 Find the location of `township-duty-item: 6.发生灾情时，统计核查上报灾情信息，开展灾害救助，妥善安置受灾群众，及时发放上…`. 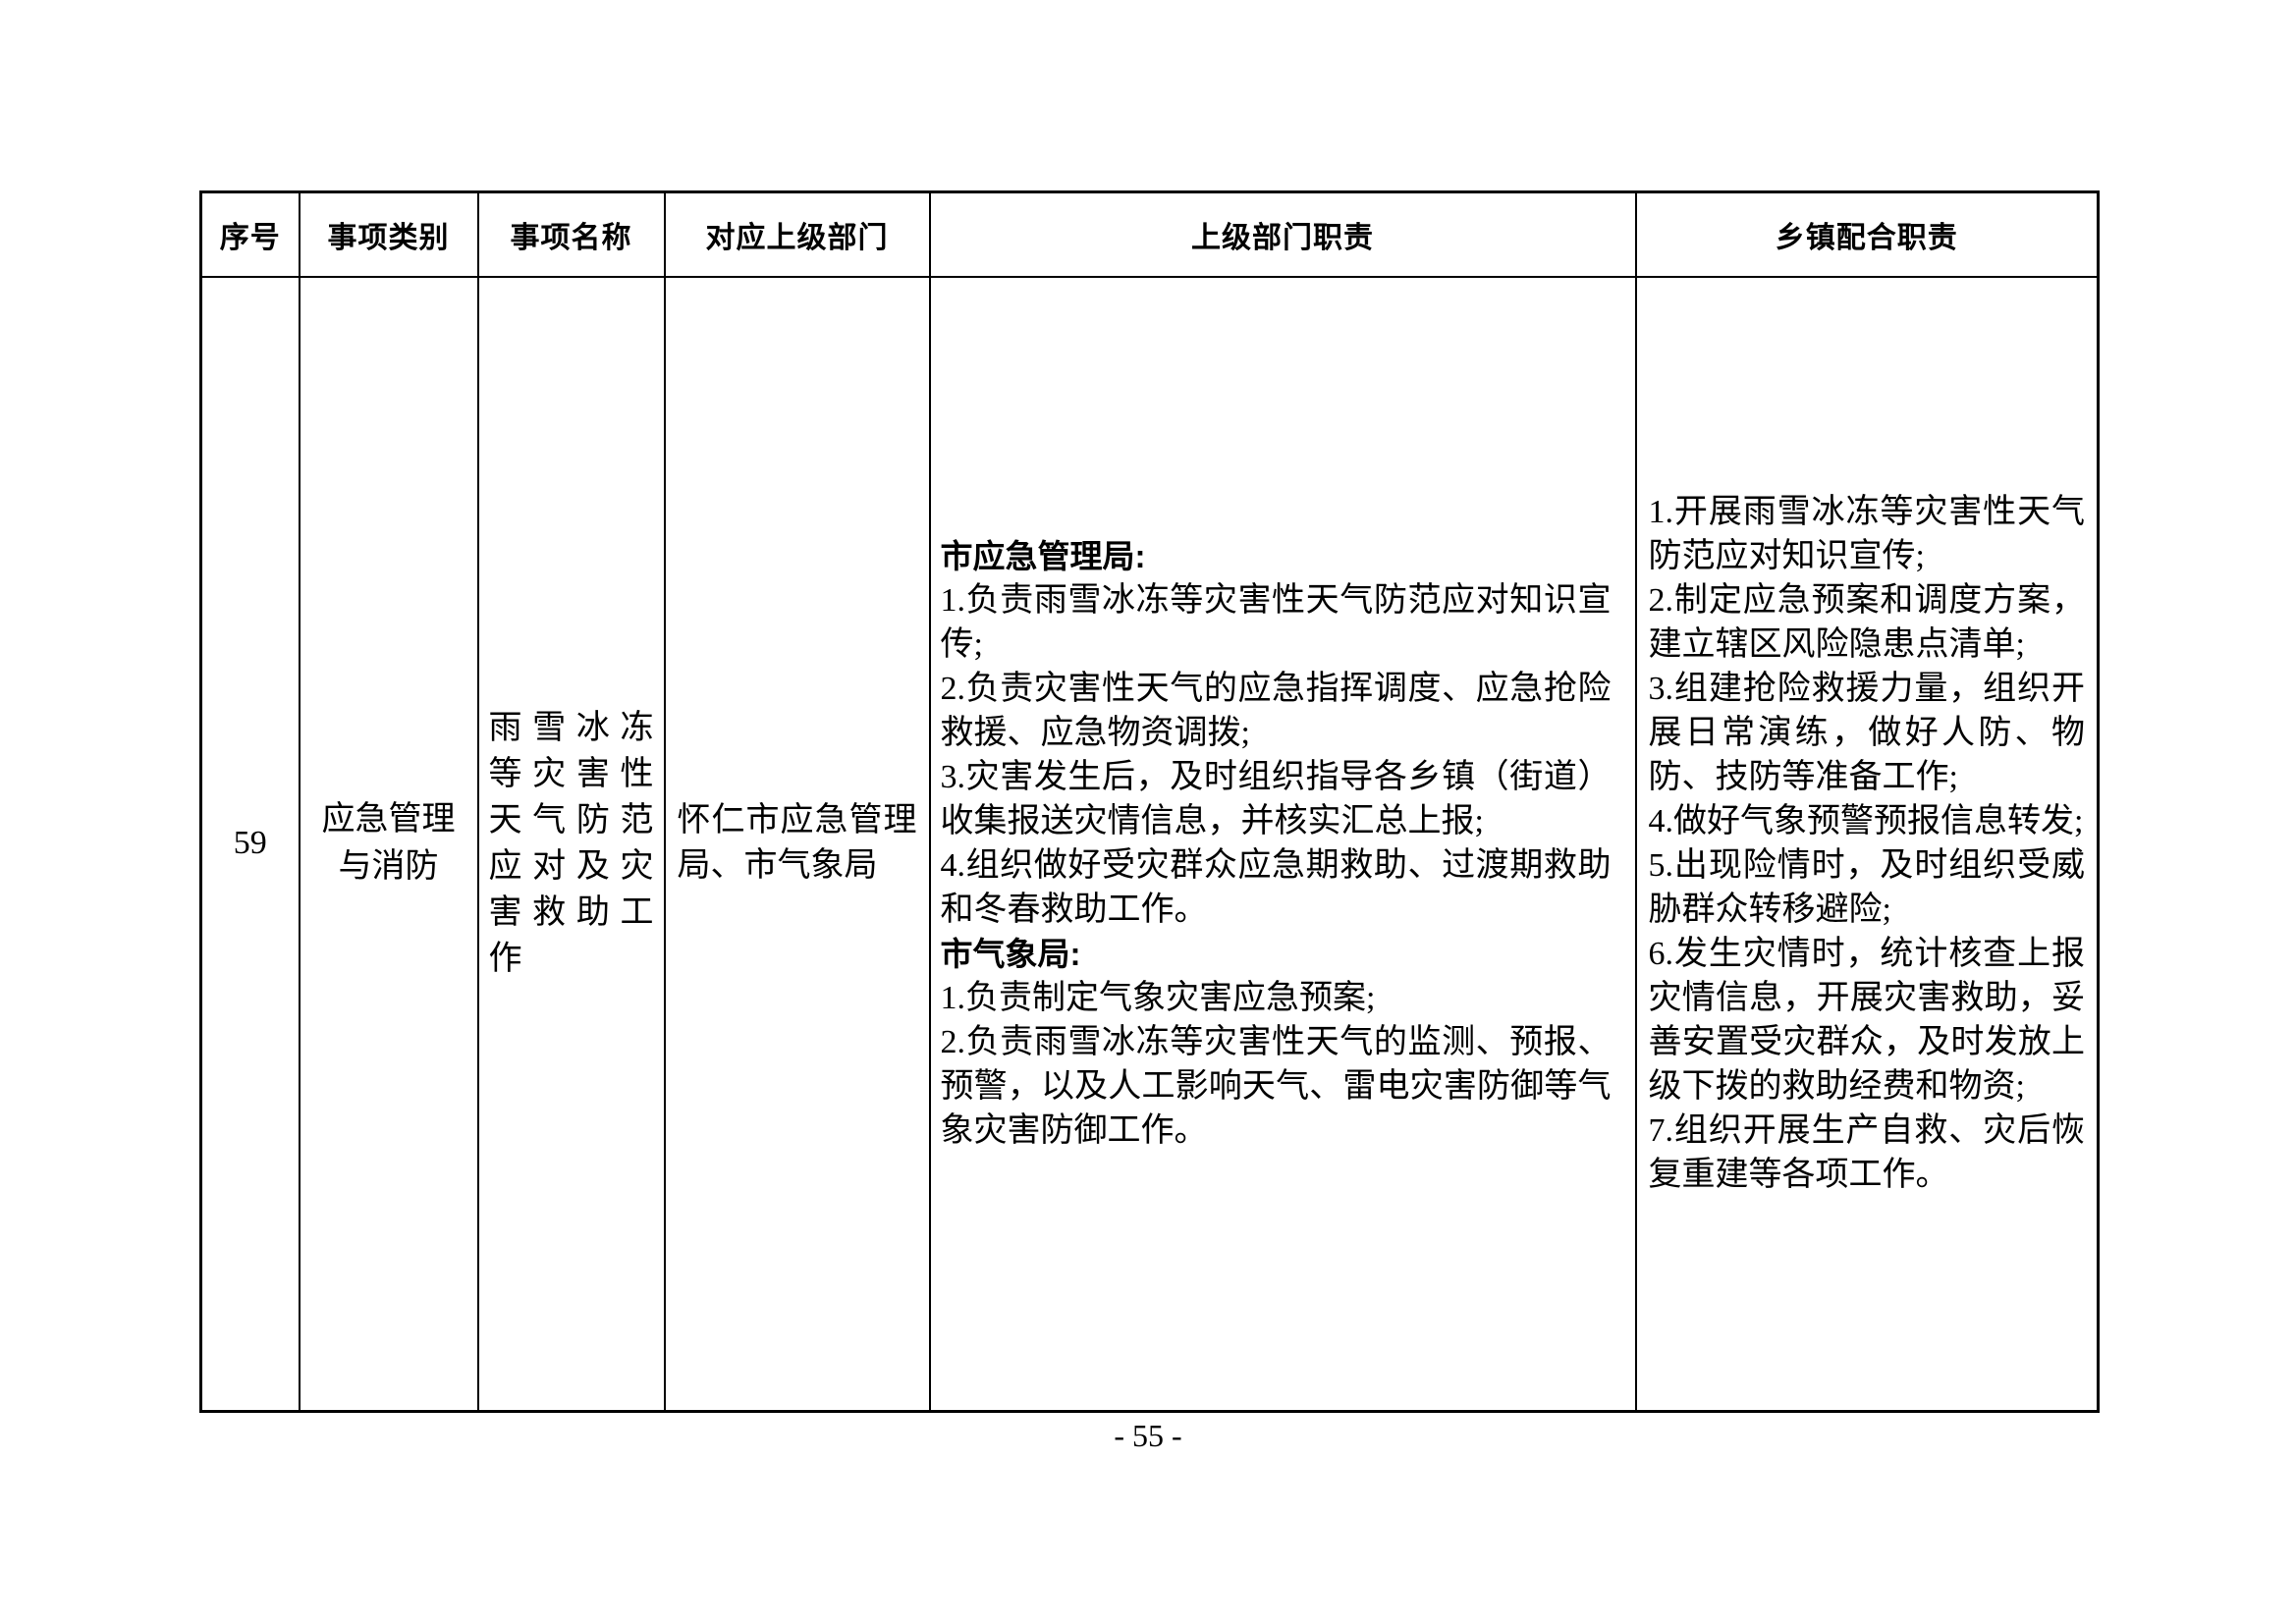

township-duty-item: 6.发生灾情时，统计核查上报灾情信息，开展灾害救助，妥善安置受灾群众，及时发放上… is located at coordinates (1867, 1021).